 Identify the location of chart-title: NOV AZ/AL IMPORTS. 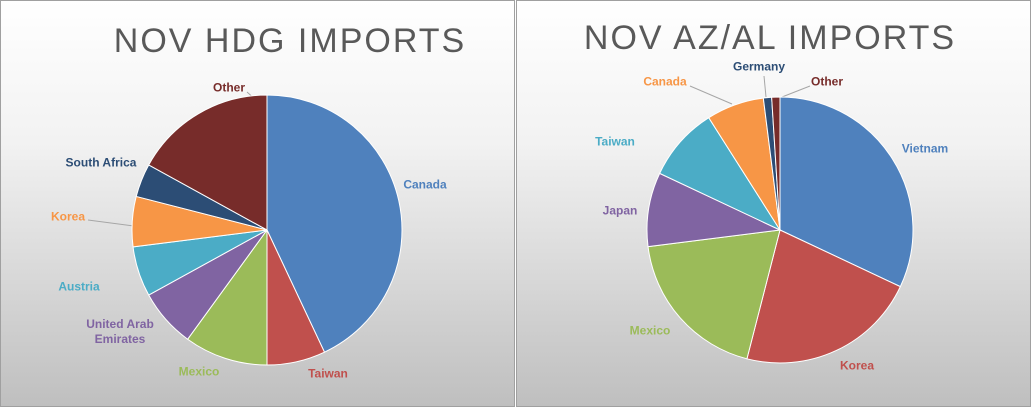
(770, 38).